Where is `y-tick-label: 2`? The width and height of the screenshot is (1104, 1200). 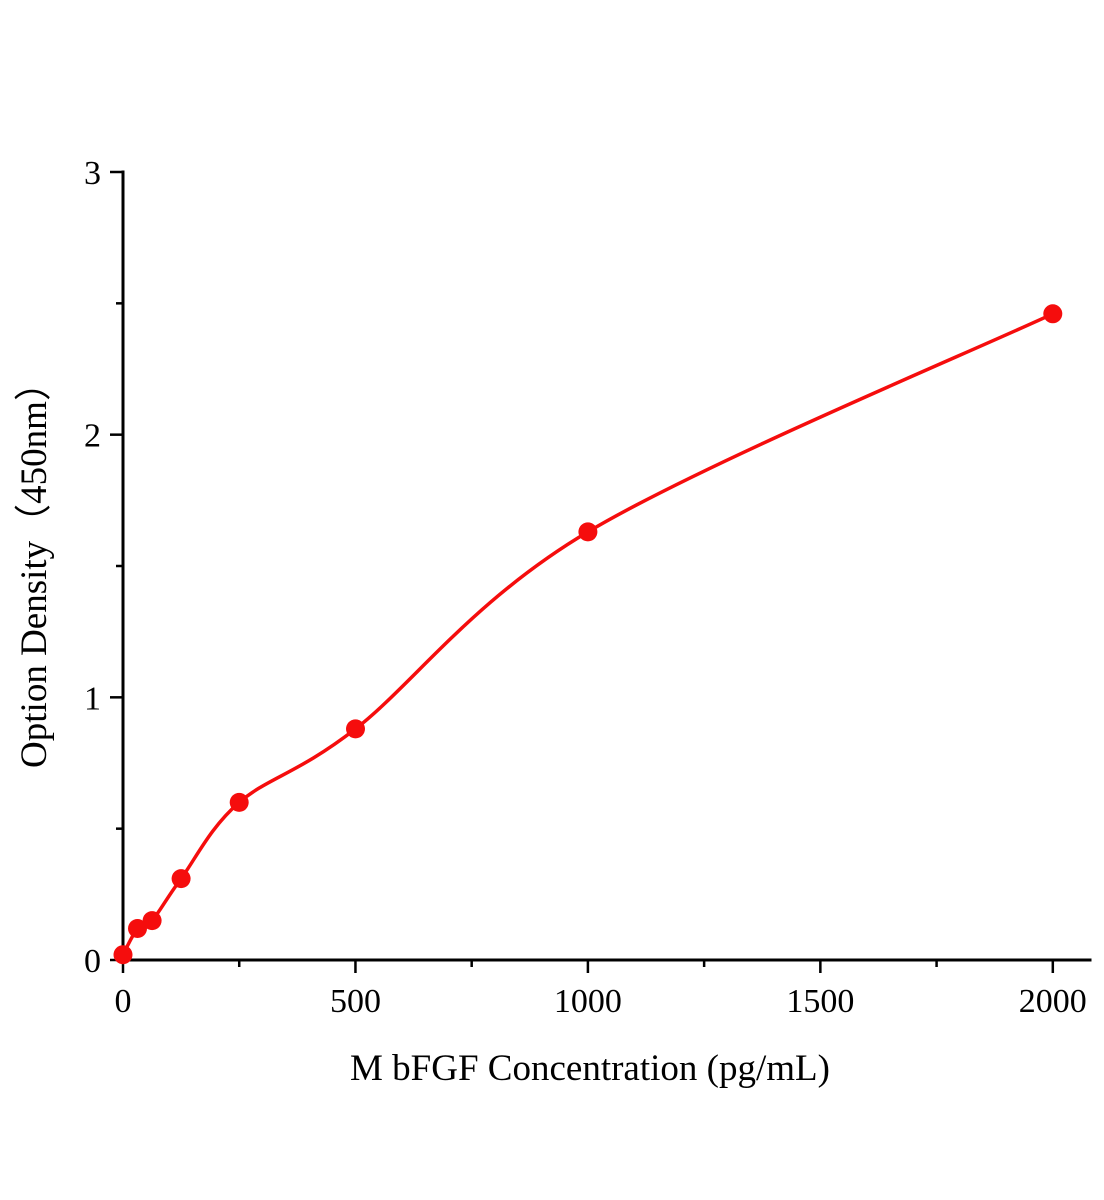
y-tick-label: 2 is located at coordinates (92, 436).